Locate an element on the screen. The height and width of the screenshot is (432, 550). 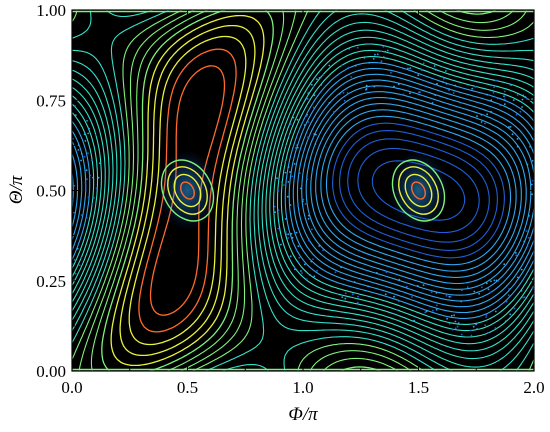
trajectory-contour is located at coordinates (418, 190).